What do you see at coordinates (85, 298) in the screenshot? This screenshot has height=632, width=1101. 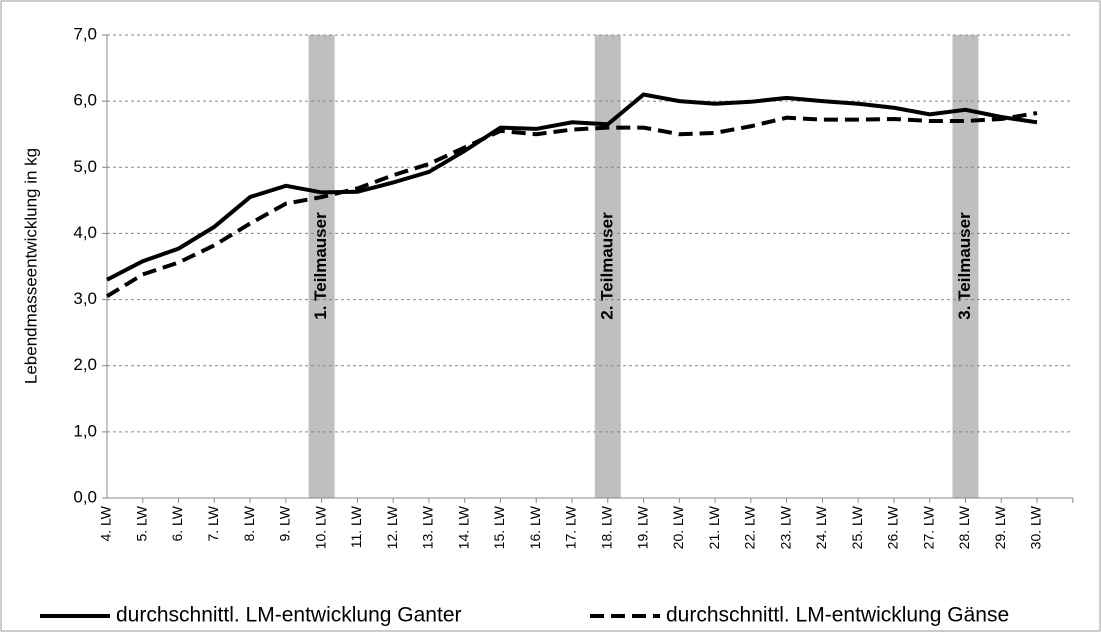 I see `y-tick-label: 3,0` at bounding box center [85, 298].